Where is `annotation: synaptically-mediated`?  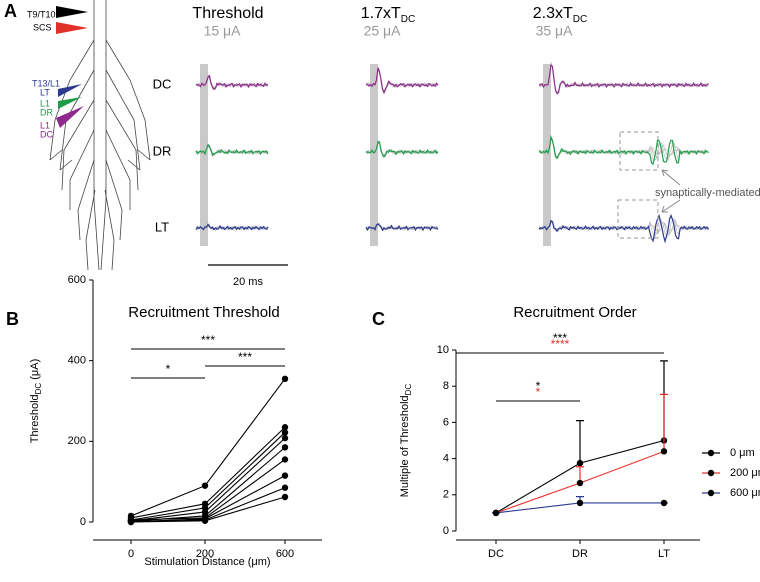 annotation: synaptically-mediated is located at coordinates (707, 193).